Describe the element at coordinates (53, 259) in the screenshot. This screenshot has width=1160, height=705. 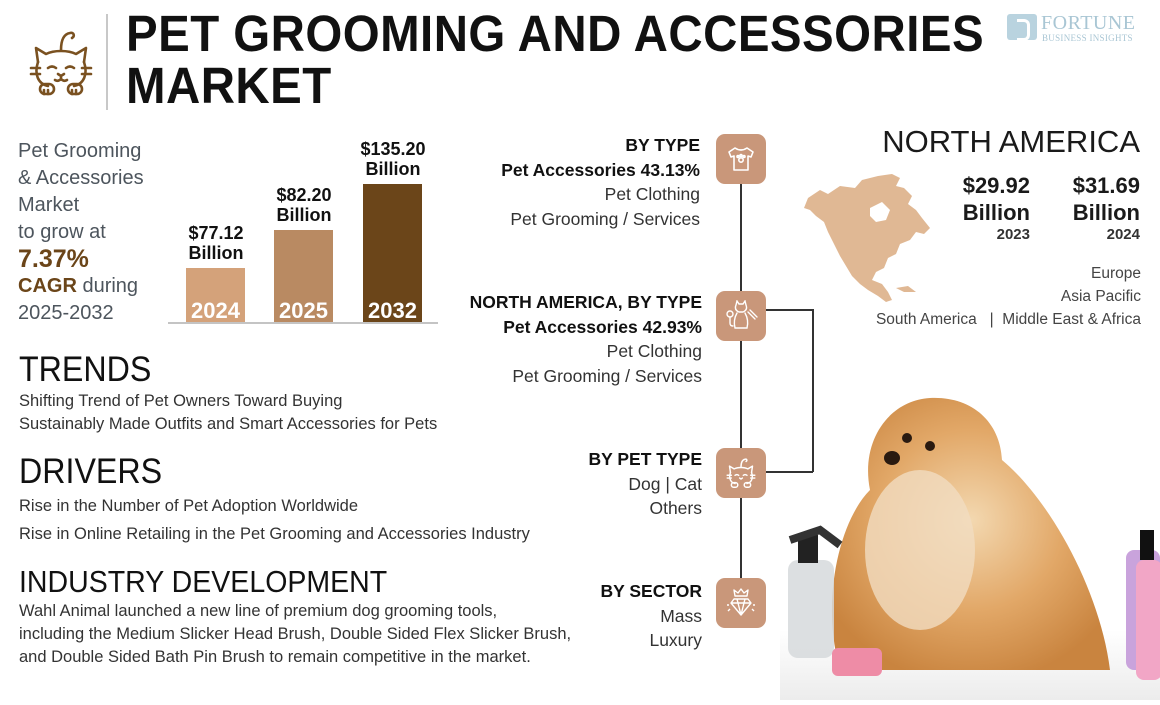
I see `cagr-rate: 7.37%` at that location.